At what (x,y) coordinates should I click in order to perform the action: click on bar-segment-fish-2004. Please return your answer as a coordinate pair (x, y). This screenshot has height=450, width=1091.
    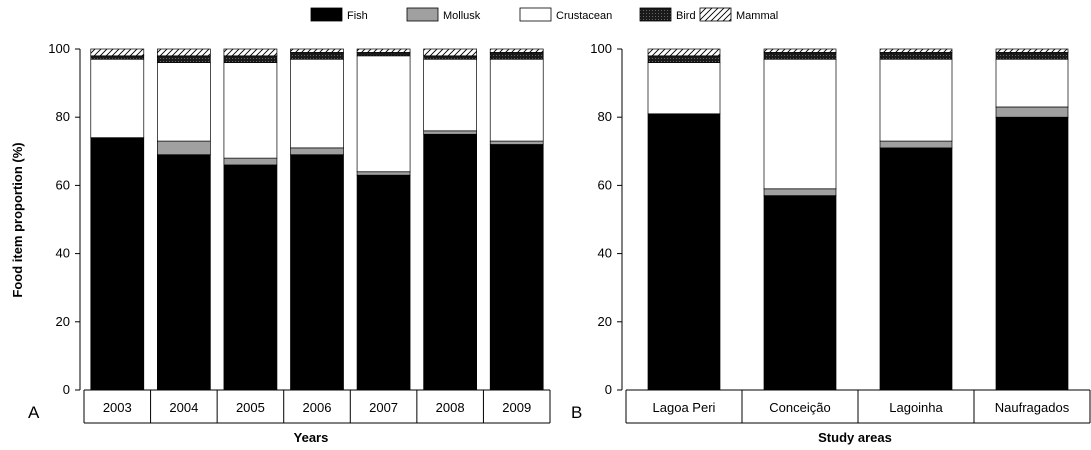
    Looking at the image, I should click on (184, 272).